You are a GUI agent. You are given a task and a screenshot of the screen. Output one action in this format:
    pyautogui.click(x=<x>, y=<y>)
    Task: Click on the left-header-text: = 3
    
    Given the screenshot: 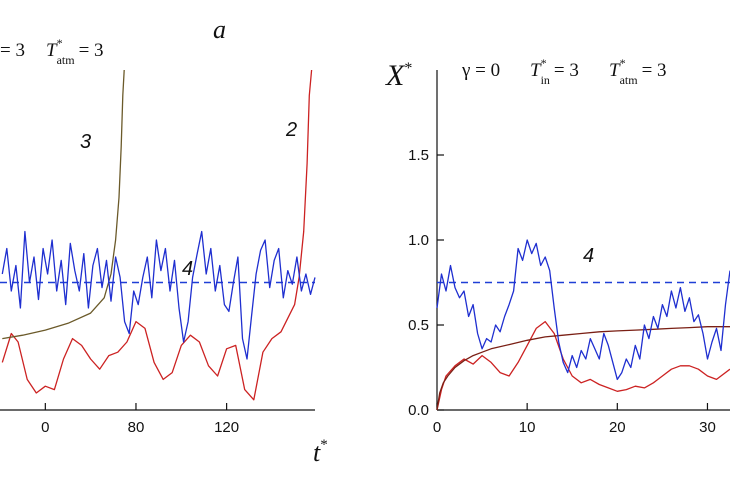 What is the action you would take?
    pyautogui.click(x=12, y=50)
    